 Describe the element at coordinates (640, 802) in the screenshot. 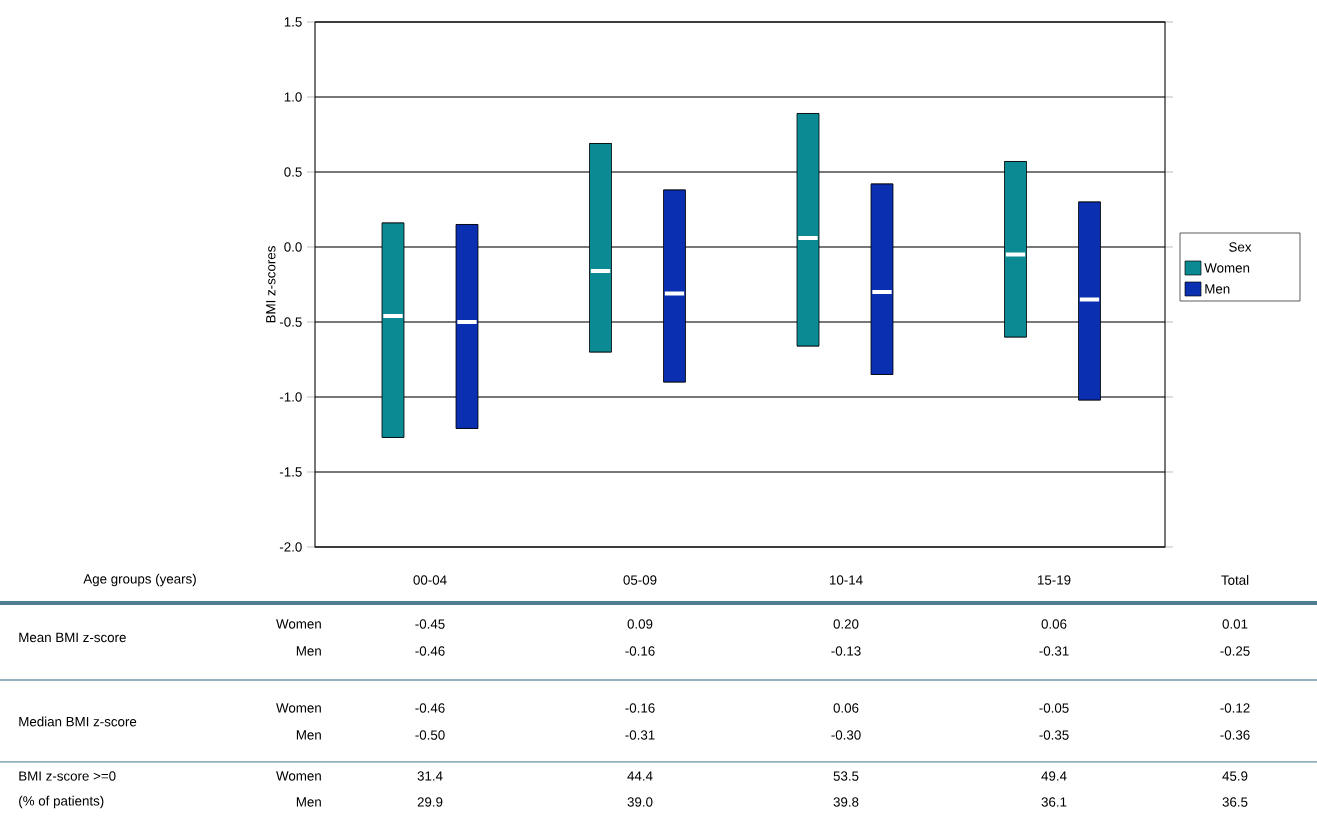

I see `data-label: 39.0` at that location.